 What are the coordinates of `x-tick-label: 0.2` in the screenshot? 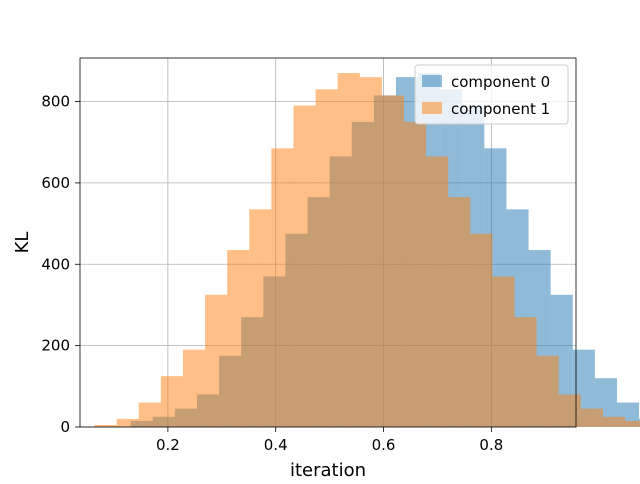 It's located at (168, 445).